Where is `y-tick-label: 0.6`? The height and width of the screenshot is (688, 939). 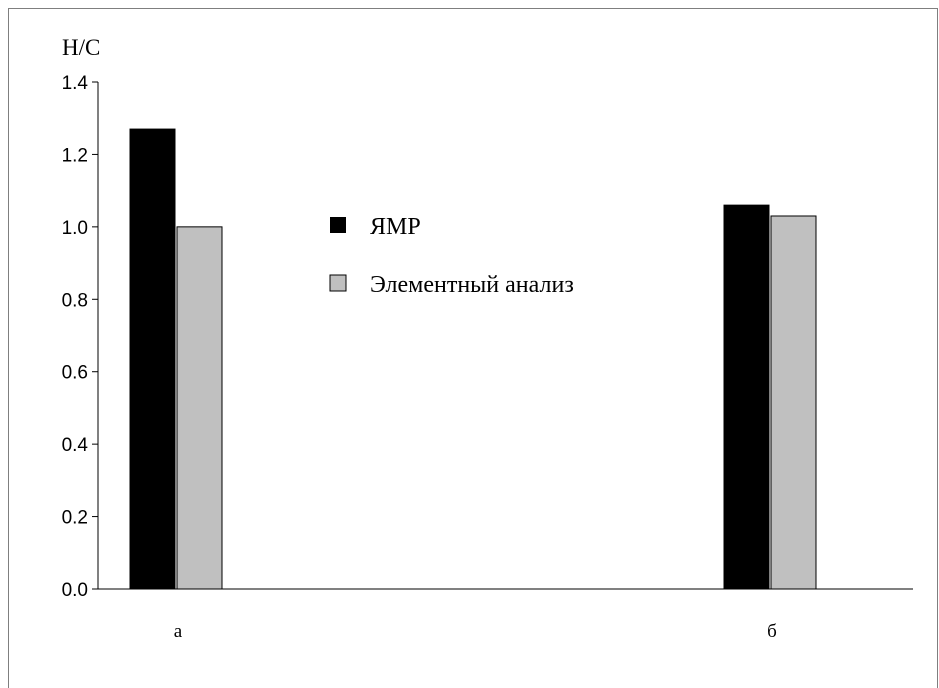 y-tick-label: 0.6 is located at coordinates (75, 373).